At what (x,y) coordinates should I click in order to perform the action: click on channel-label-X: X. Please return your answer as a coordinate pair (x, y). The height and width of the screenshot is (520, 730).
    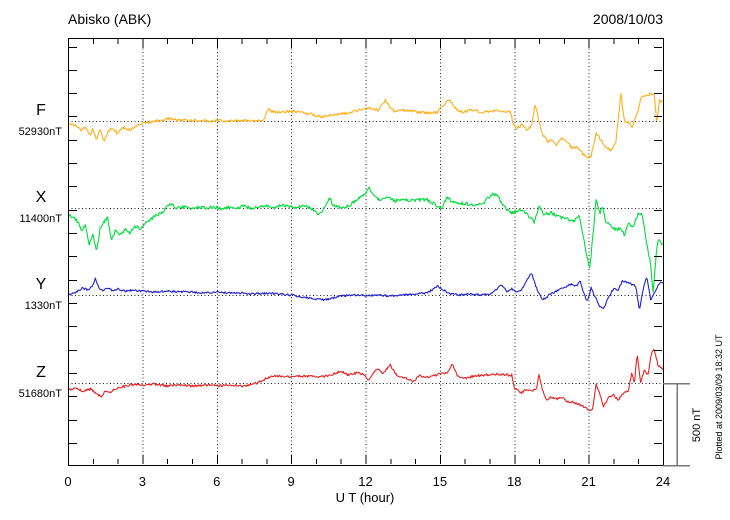
    Looking at the image, I should click on (41, 197).